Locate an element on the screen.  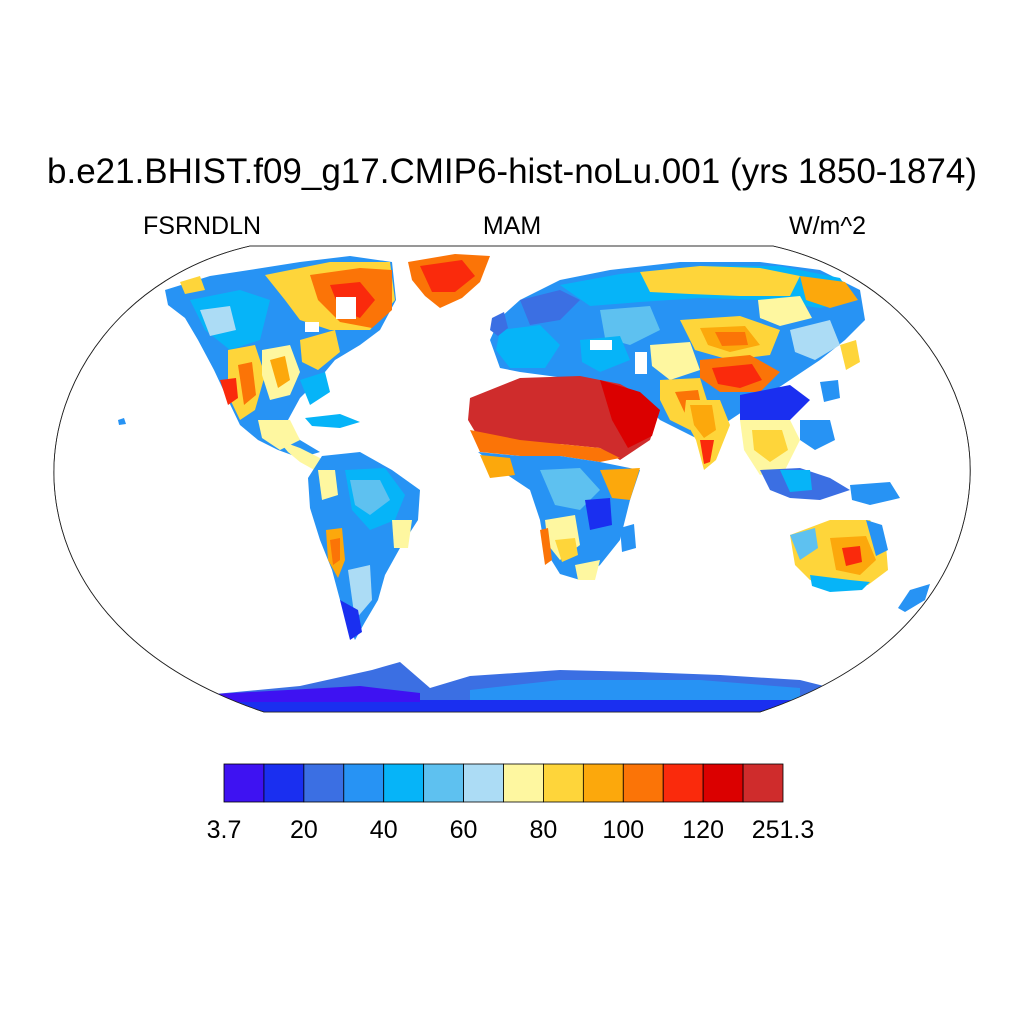
region-africa is located at coordinates (559, 516).